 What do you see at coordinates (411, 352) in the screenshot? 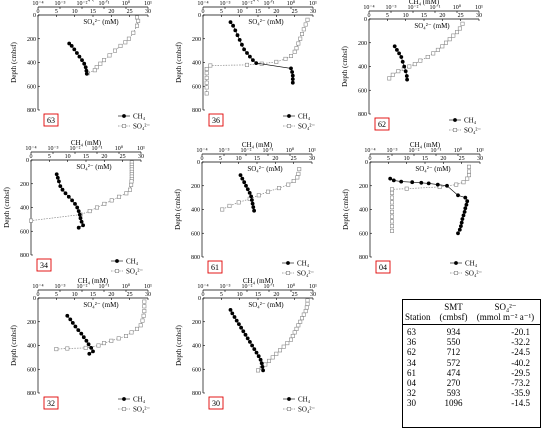
I see `table-cell-station: 62` at bounding box center [411, 352].